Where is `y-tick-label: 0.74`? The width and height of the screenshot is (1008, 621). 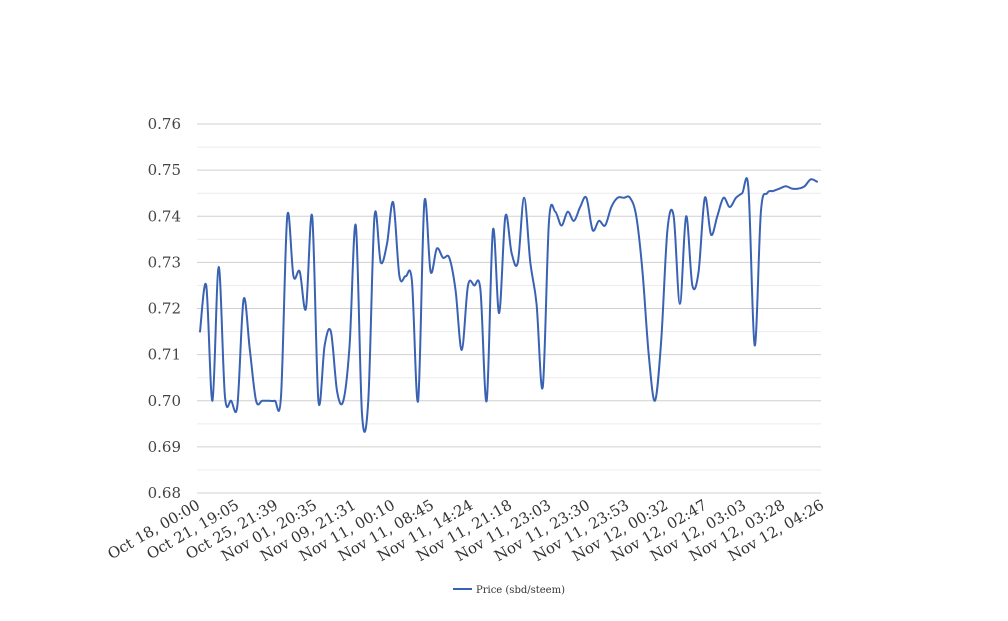
y-tick-label: 0.74 is located at coordinates (164, 216).